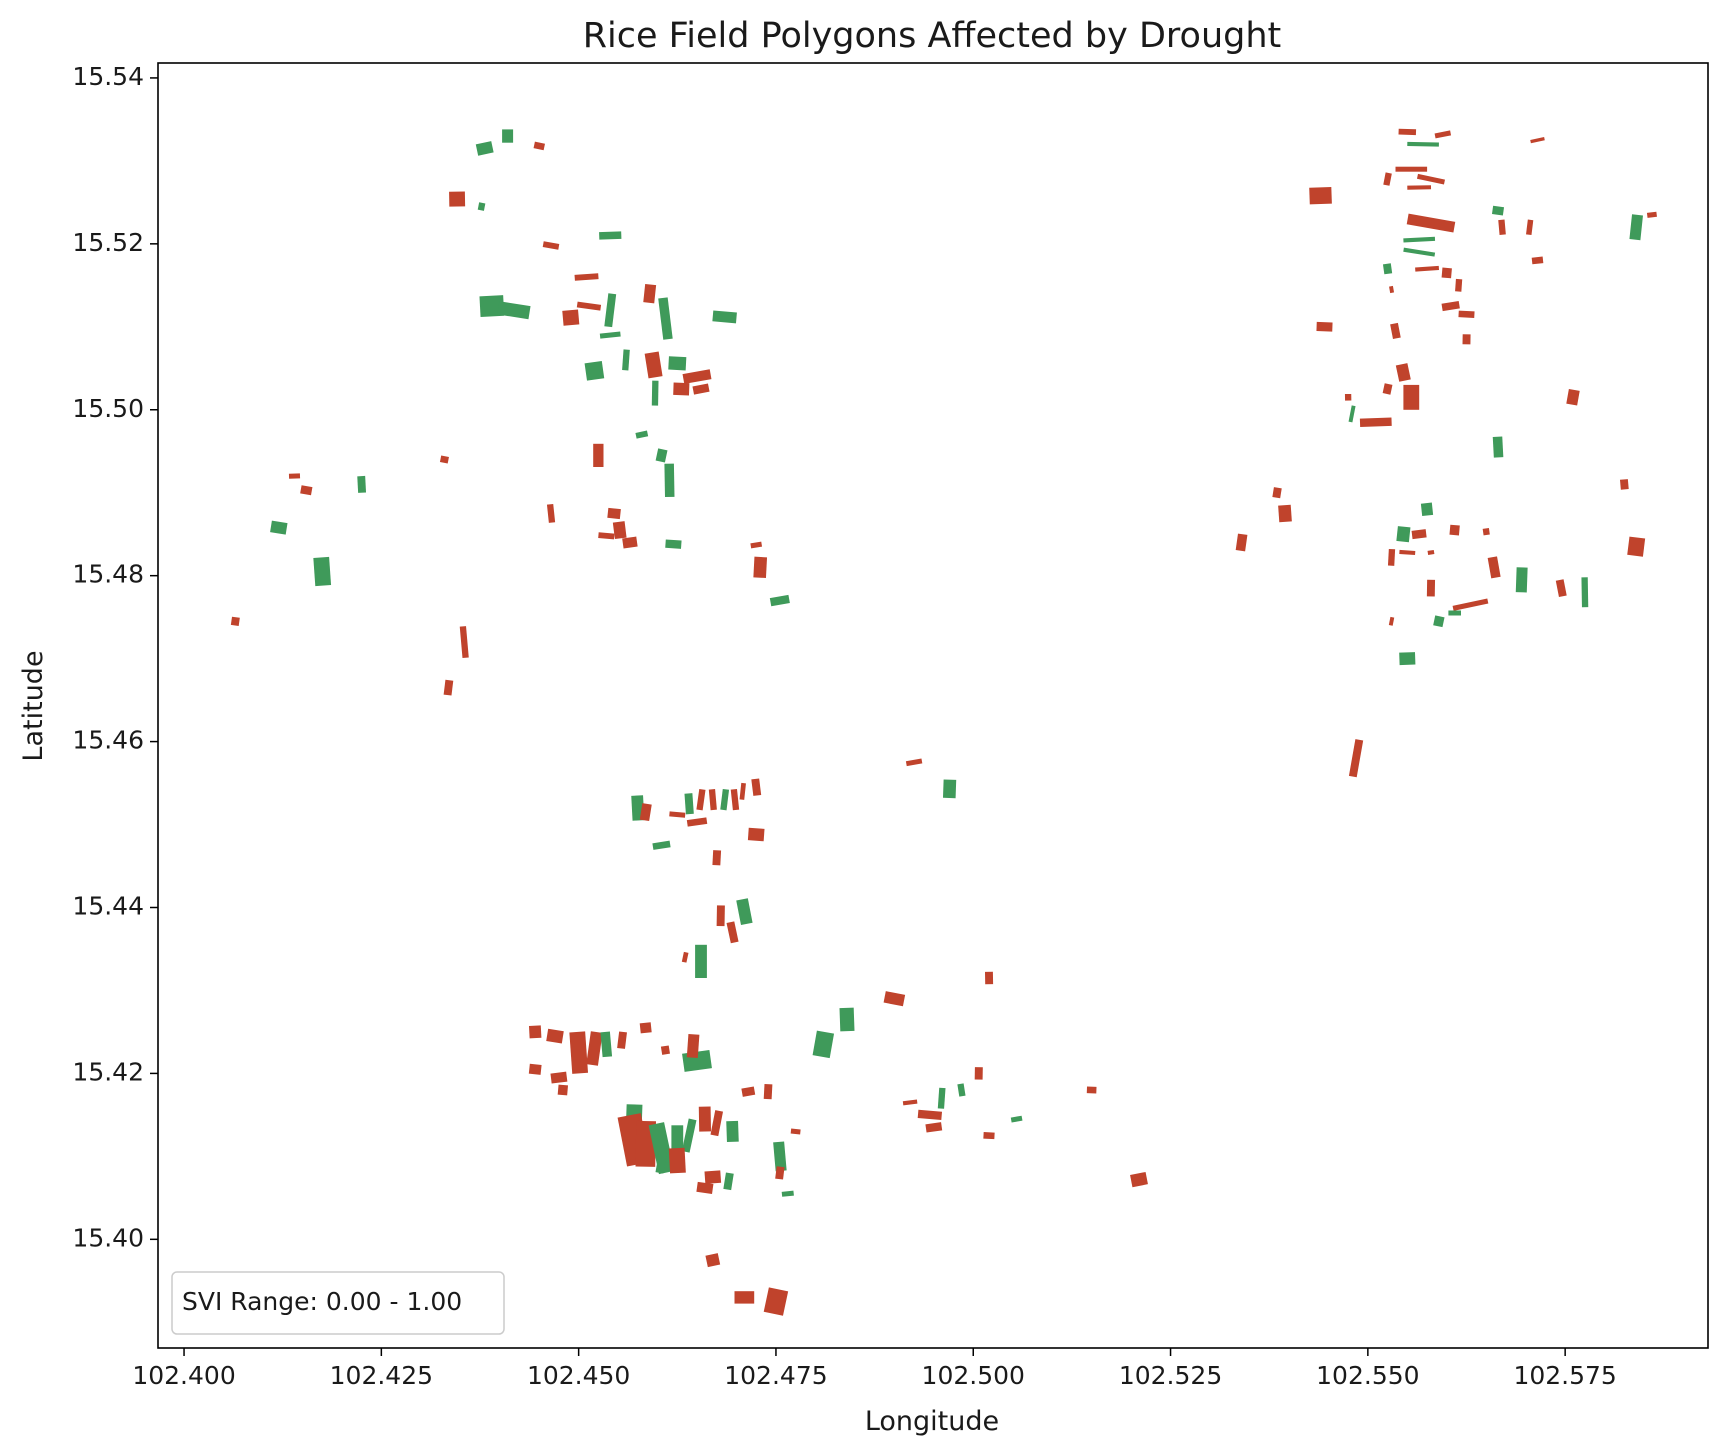 The width and height of the screenshot is (1724, 1452). Describe the element at coordinates (108, 408) in the screenshot. I see `y-tick-label: 15.50` at that location.